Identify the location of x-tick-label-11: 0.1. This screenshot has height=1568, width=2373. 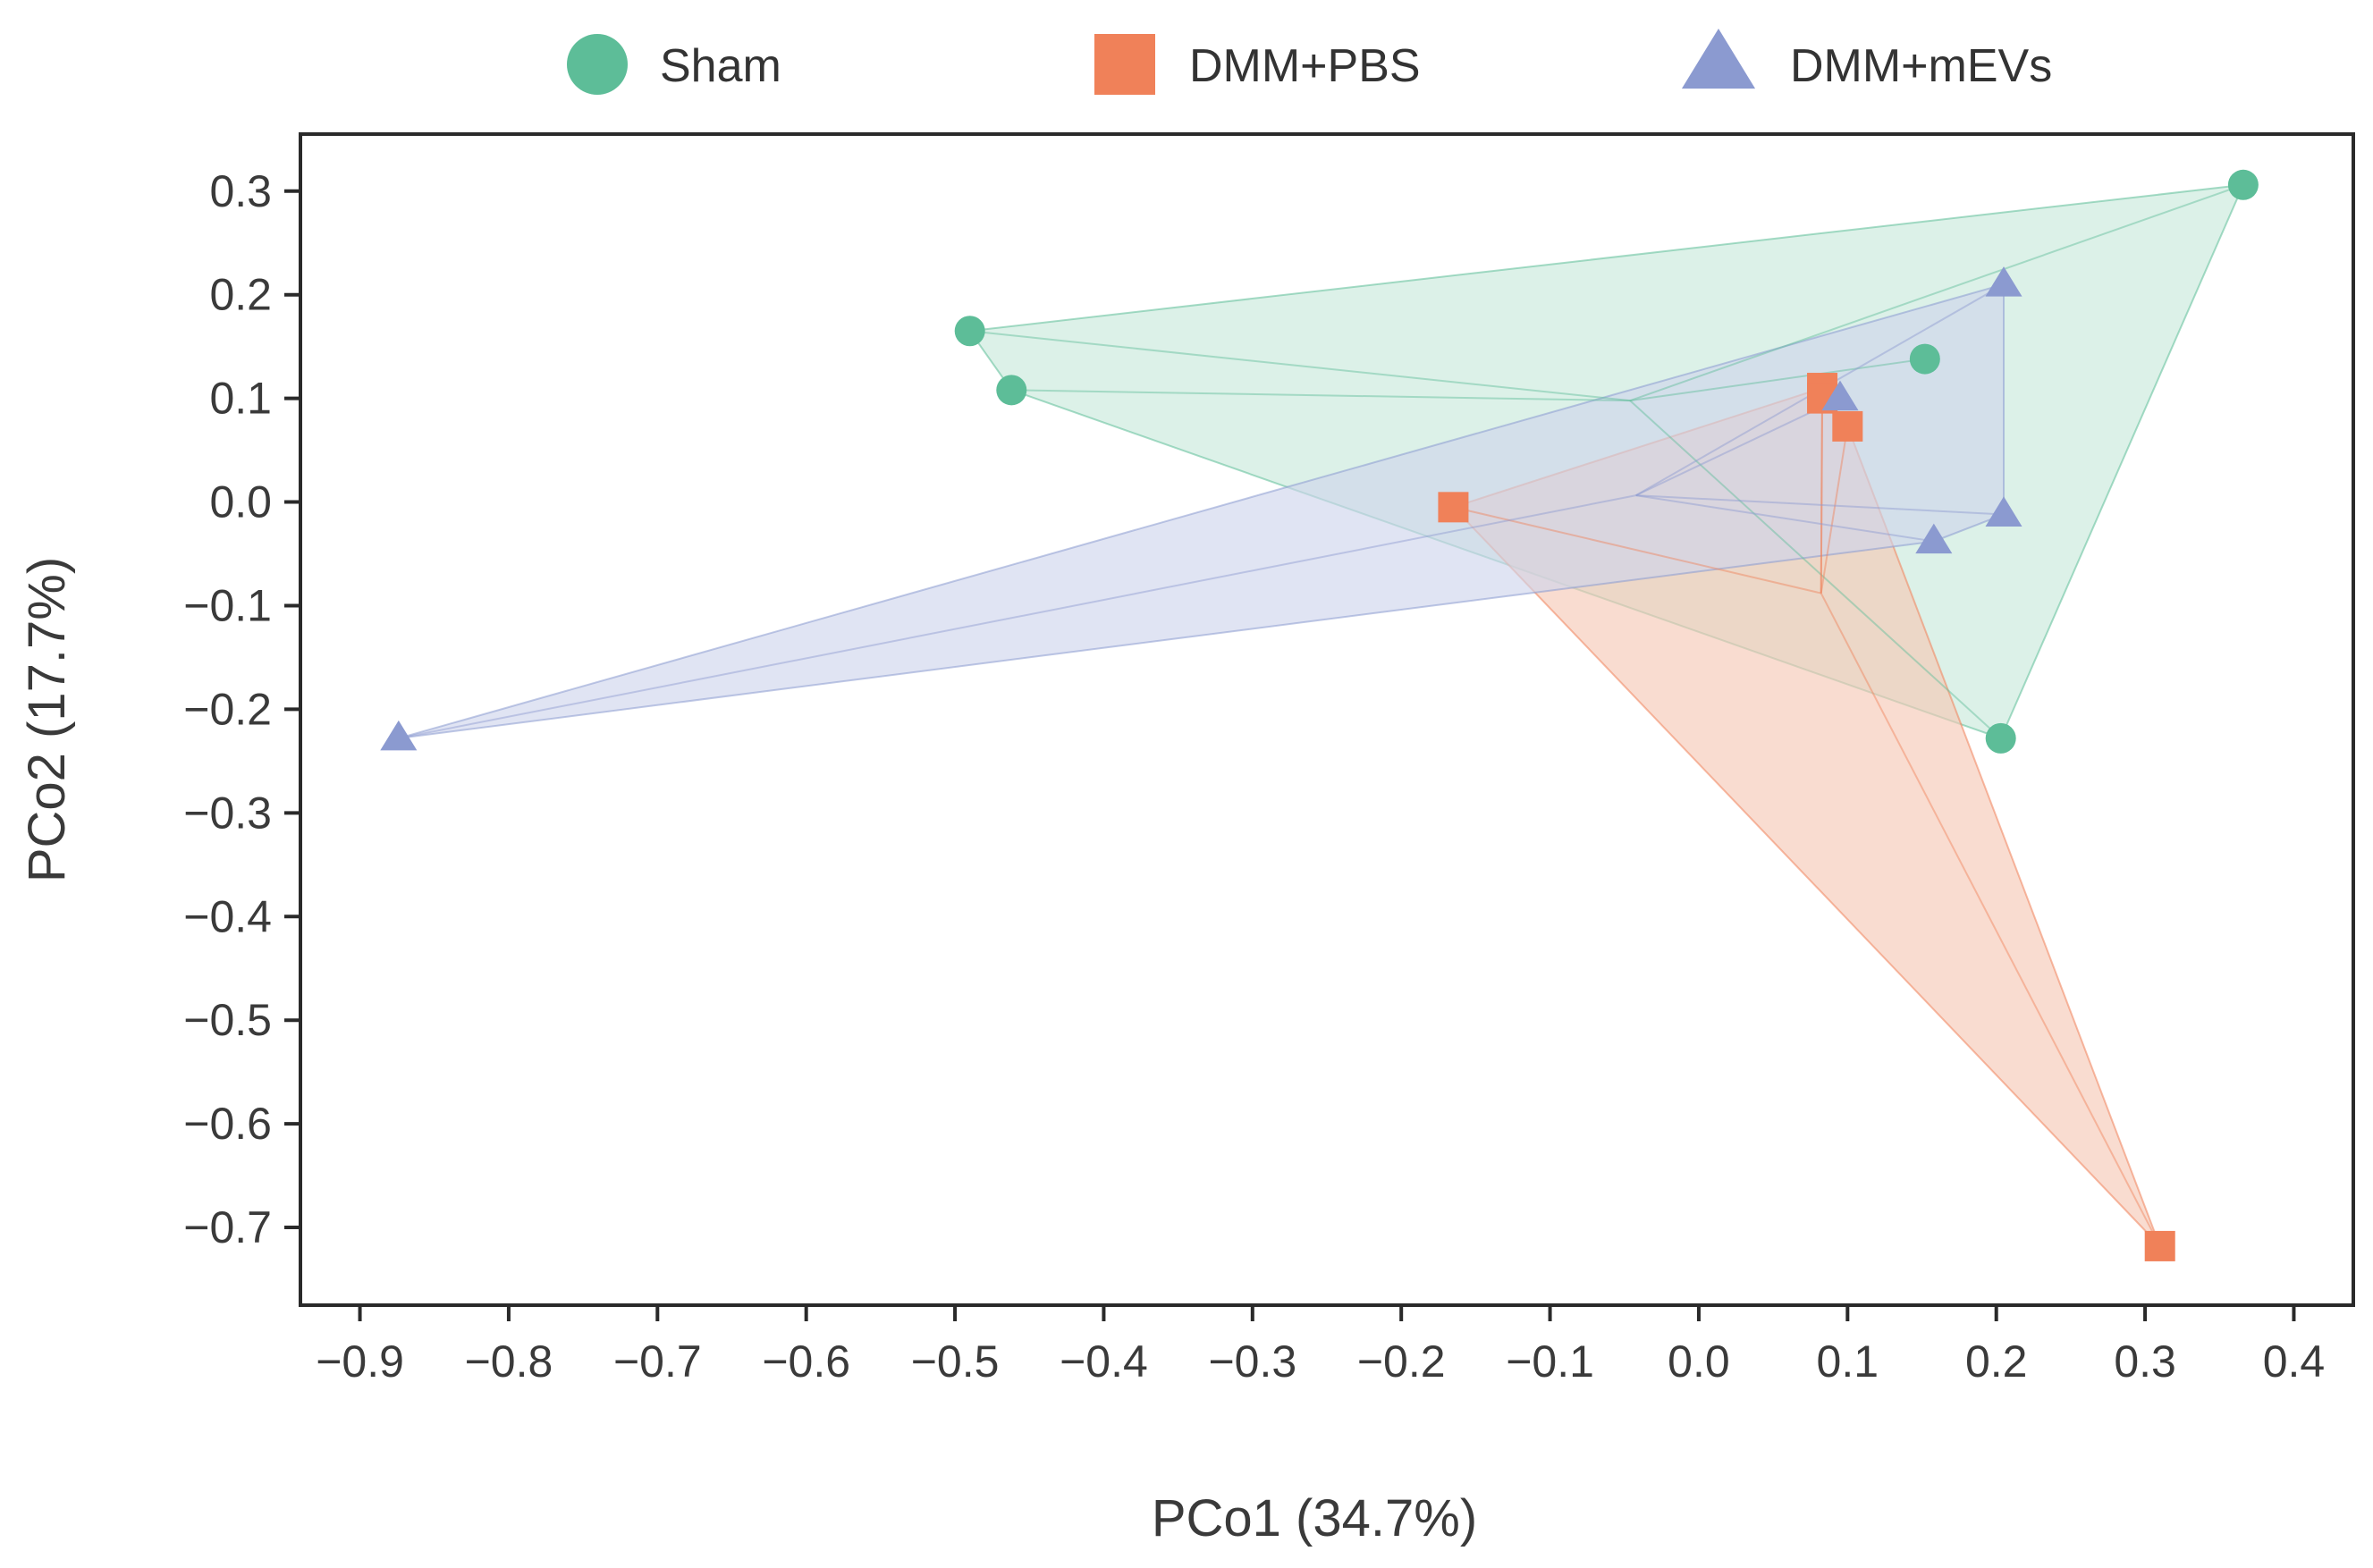
(1848, 1361).